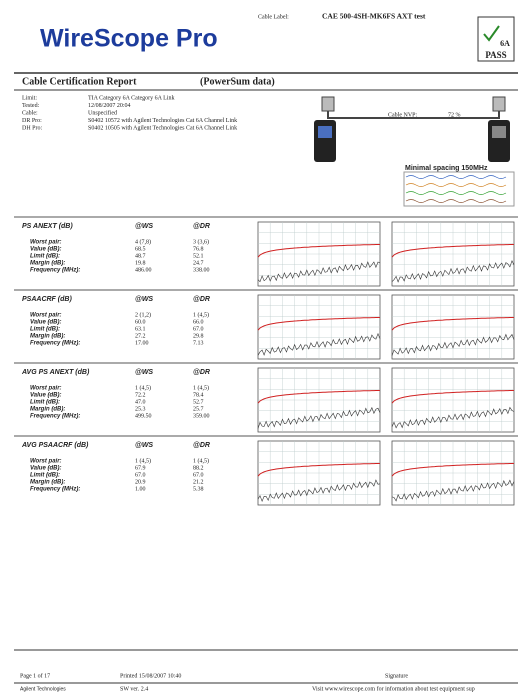 The height and width of the screenshot is (695, 531). Describe the element at coordinates (402, 115) in the screenshot. I see `nvp-label: Cable NVP:` at that location.